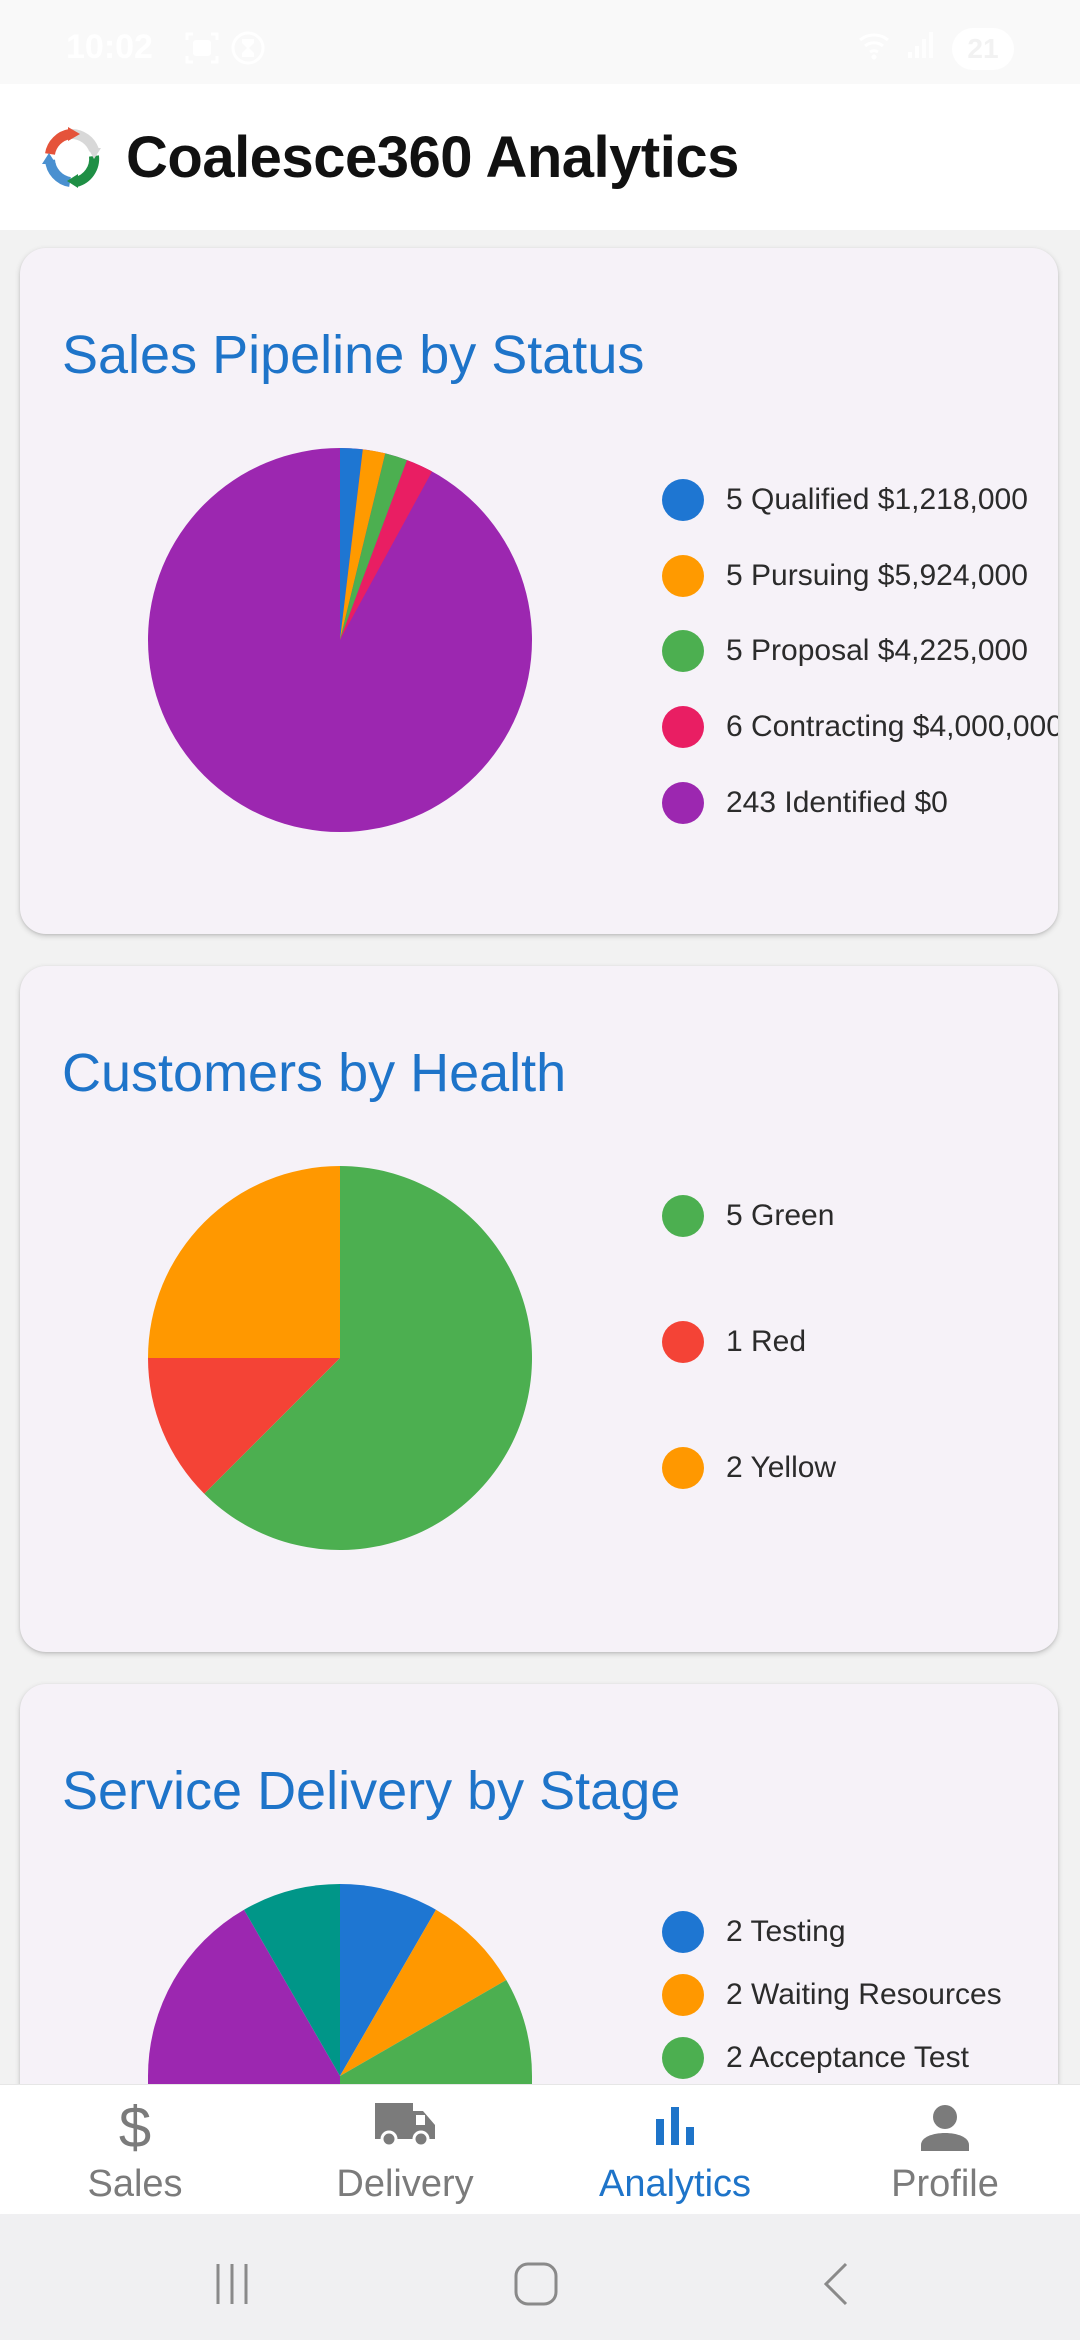 This screenshot has width=1080, height=2340. Describe the element at coordinates (244, 1426) in the screenshot. I see `slice-red` at that location.